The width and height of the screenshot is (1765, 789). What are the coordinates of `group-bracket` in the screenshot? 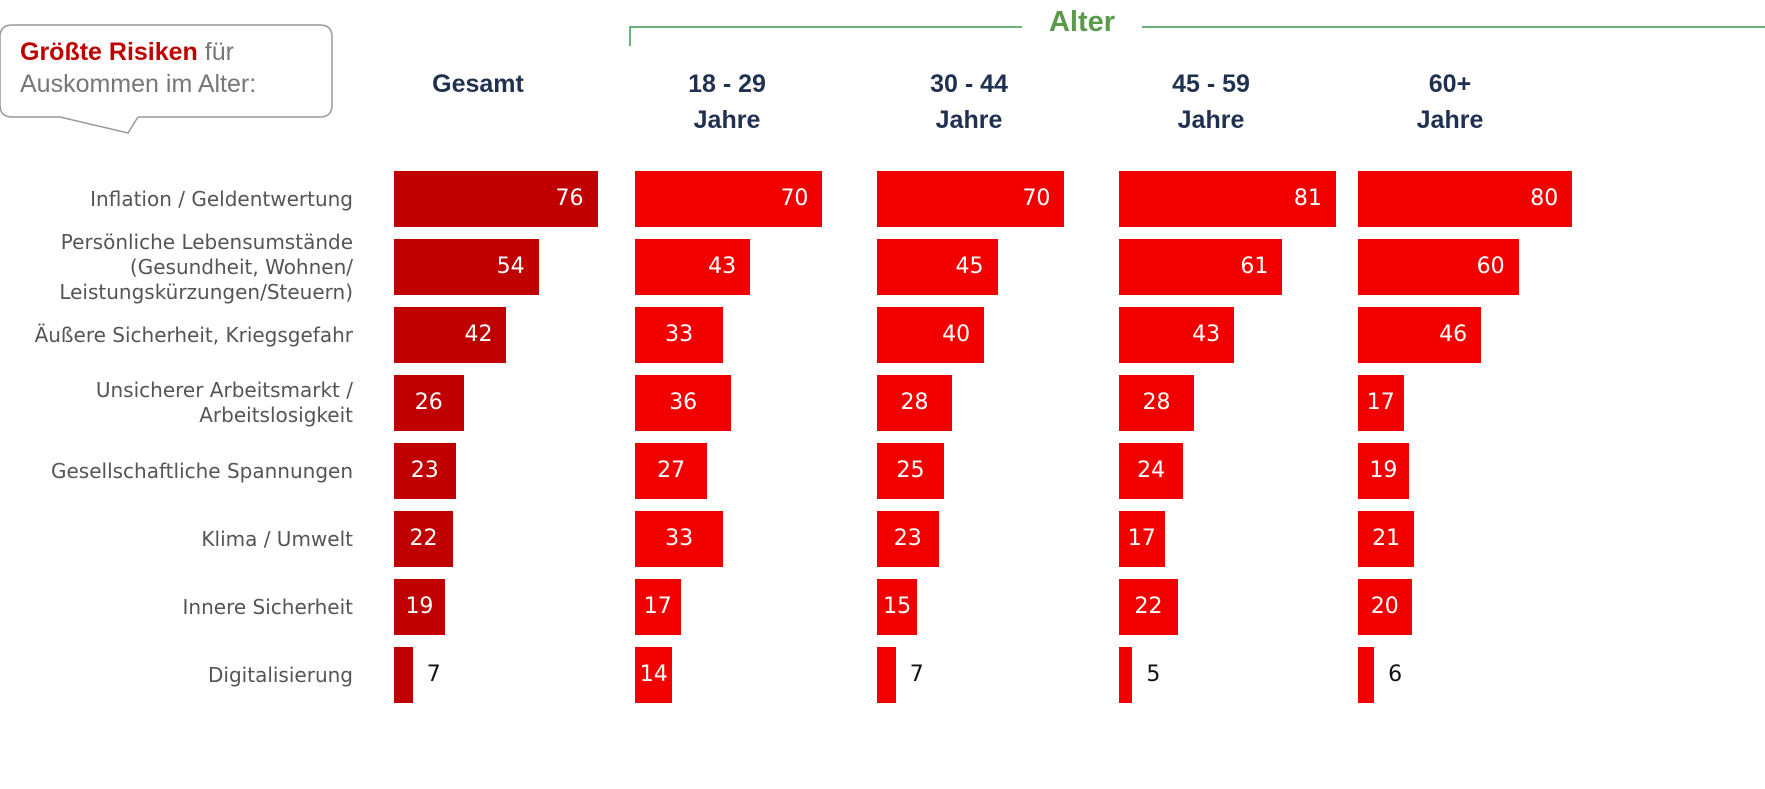 It's located at (1197, 36).